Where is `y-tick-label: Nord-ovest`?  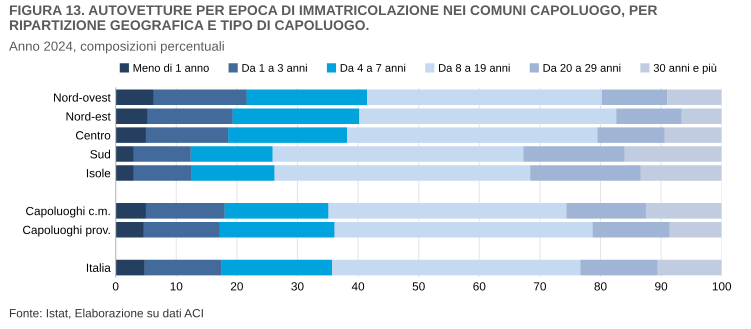
y-tick-label: Nord-ovest is located at coordinates (82, 97).